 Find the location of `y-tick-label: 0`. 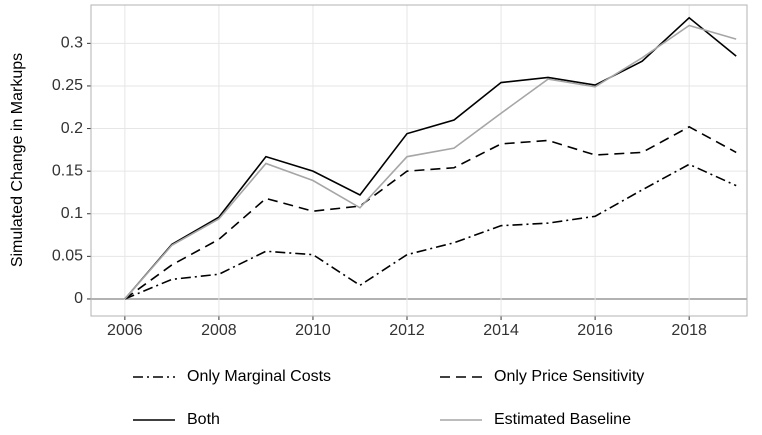

y-tick-label: 0 is located at coordinates (78, 298).